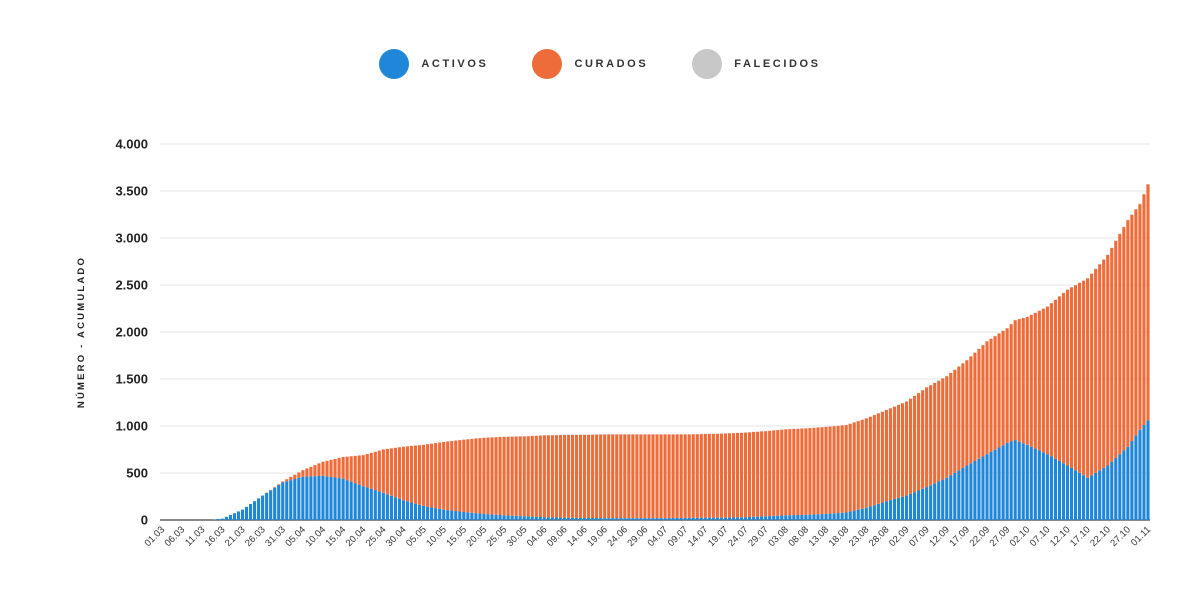 This screenshot has height=600, width=1200. I want to click on y-tick-label: 500, so click(137, 473).